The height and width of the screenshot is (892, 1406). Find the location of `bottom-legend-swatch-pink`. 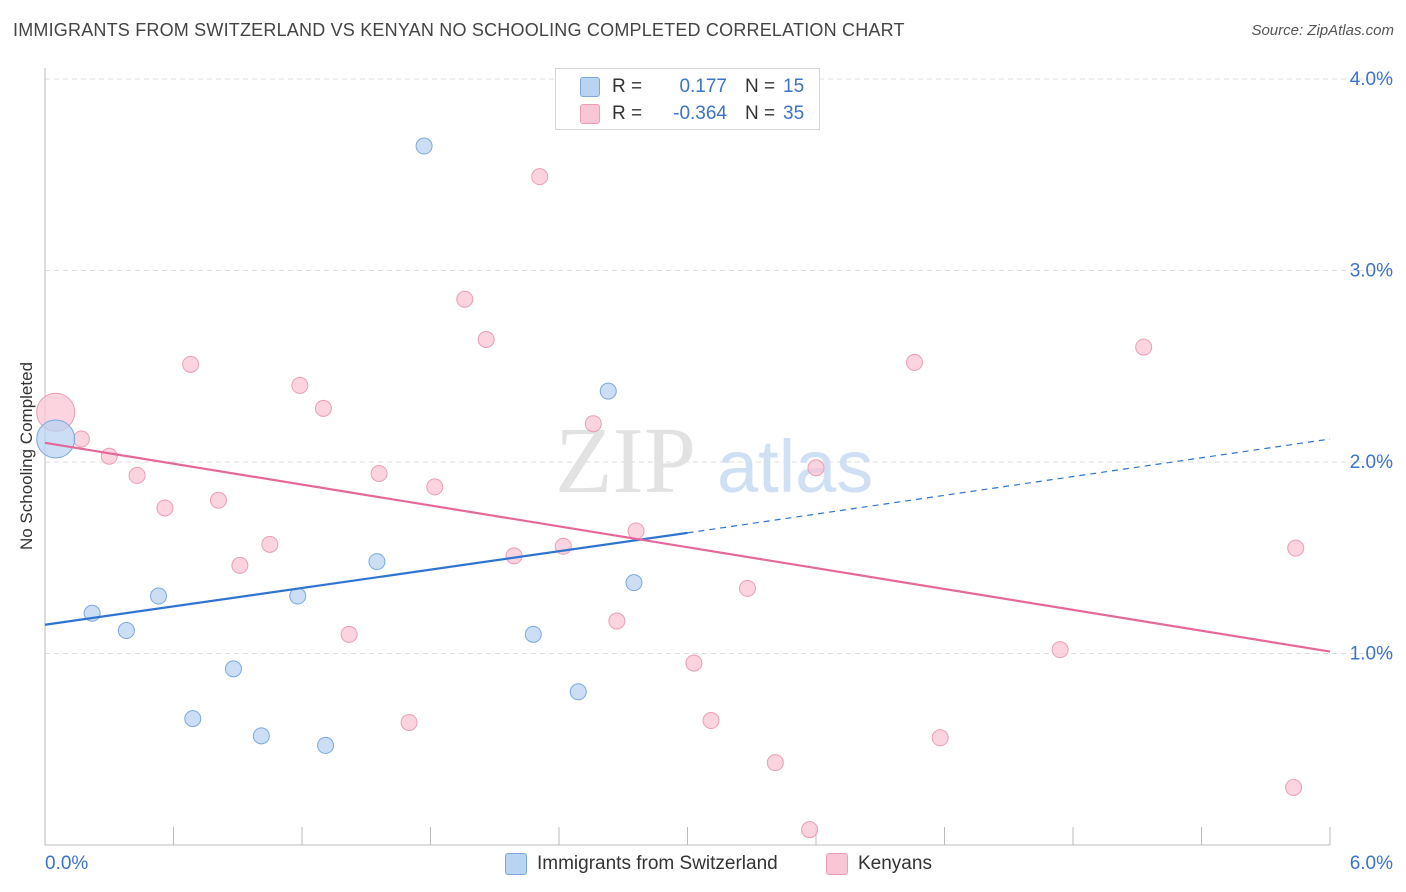

bottom-legend-swatch-pink is located at coordinates (837, 864).